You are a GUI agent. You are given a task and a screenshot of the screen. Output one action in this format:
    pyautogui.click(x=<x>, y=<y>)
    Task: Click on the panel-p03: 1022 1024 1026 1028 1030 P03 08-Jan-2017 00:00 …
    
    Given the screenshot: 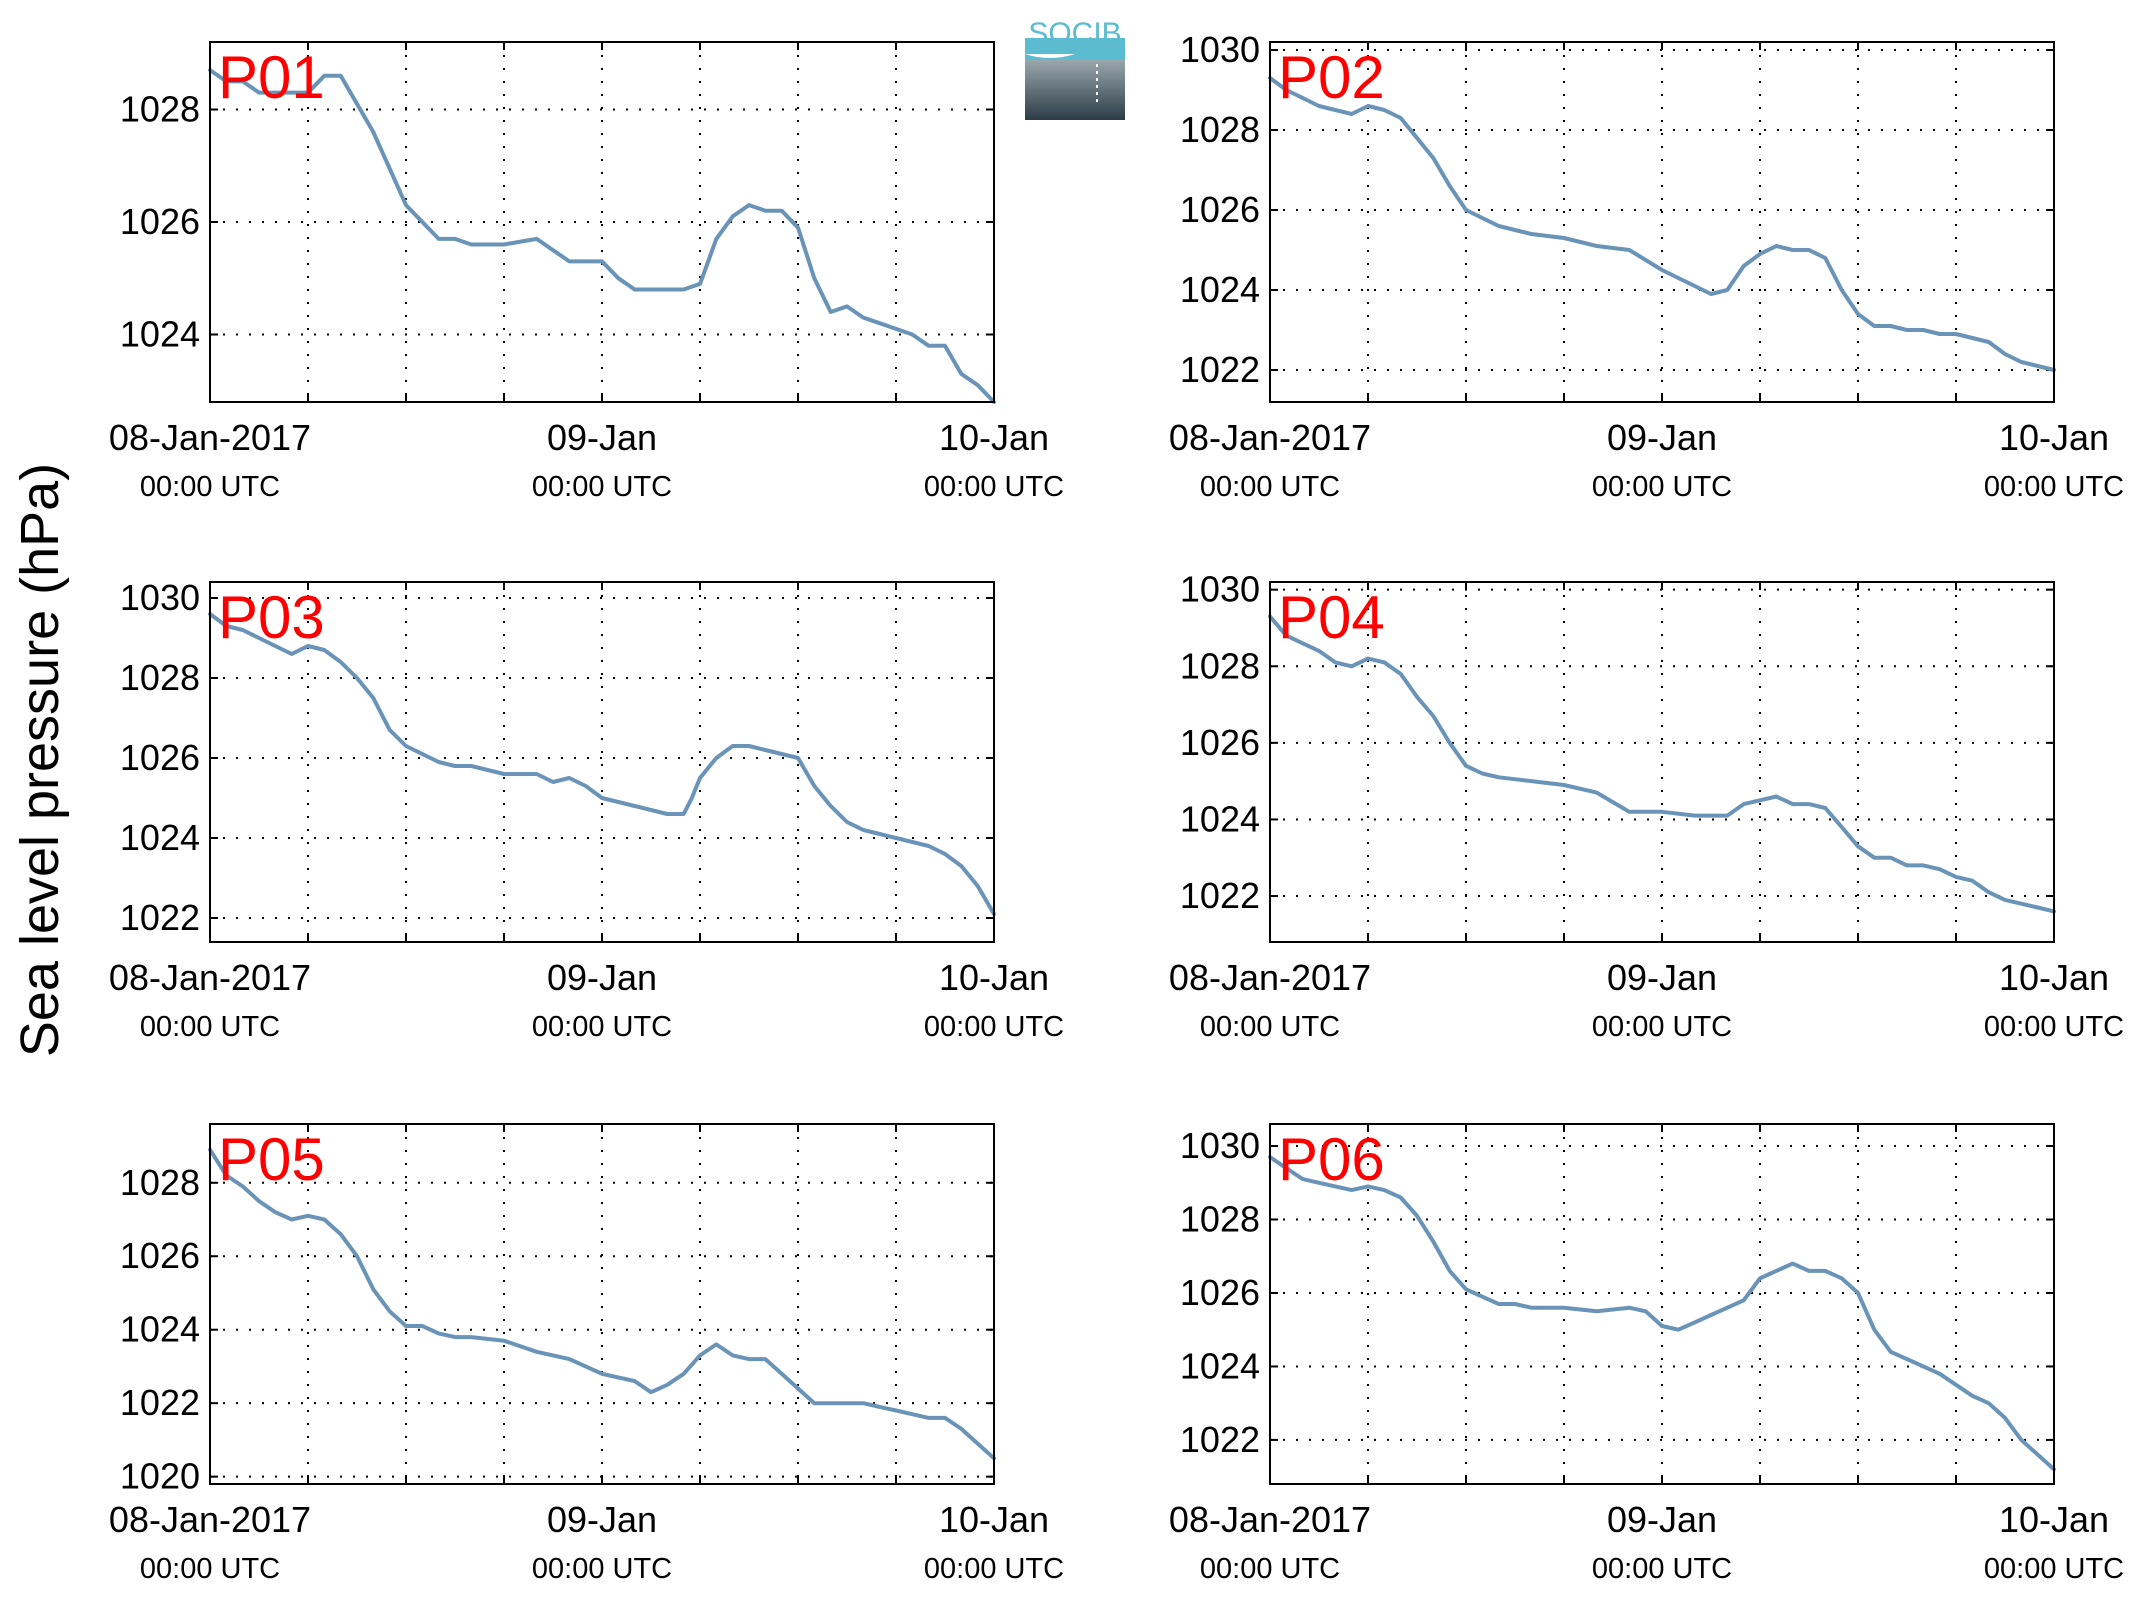 What is the action you would take?
    pyautogui.click(x=586, y=810)
    